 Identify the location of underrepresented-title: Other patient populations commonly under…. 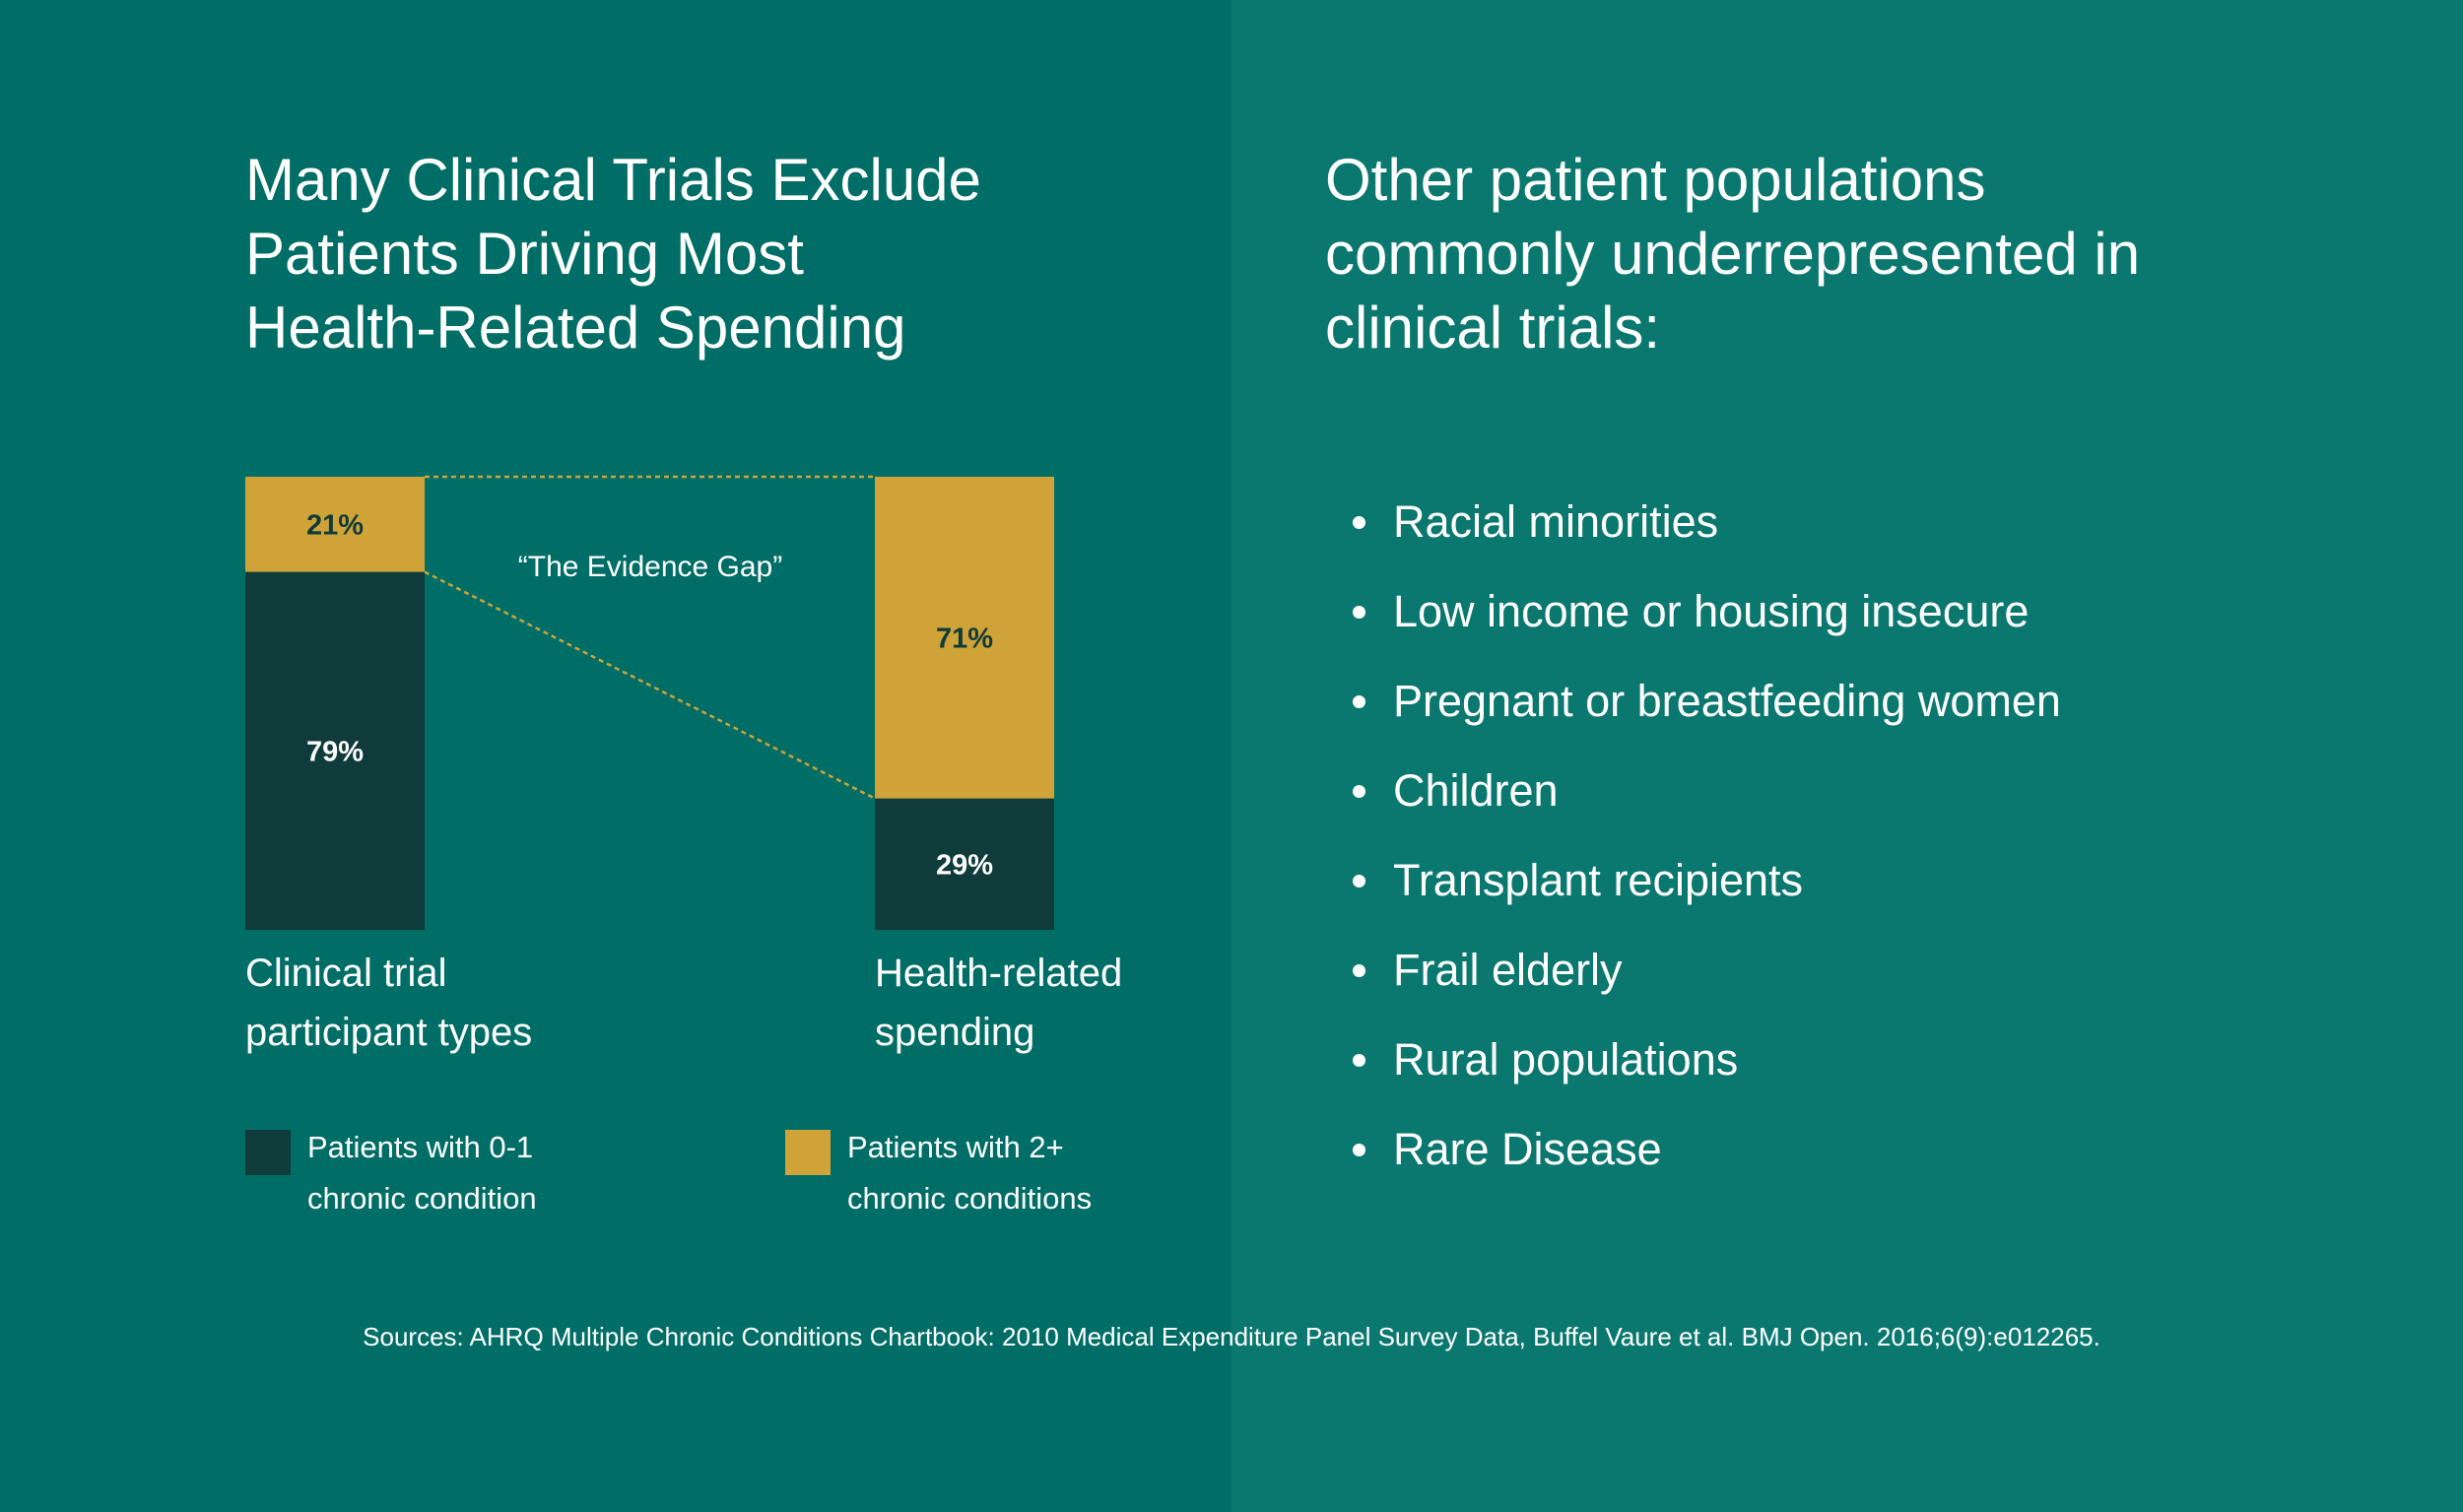
(1733, 254).